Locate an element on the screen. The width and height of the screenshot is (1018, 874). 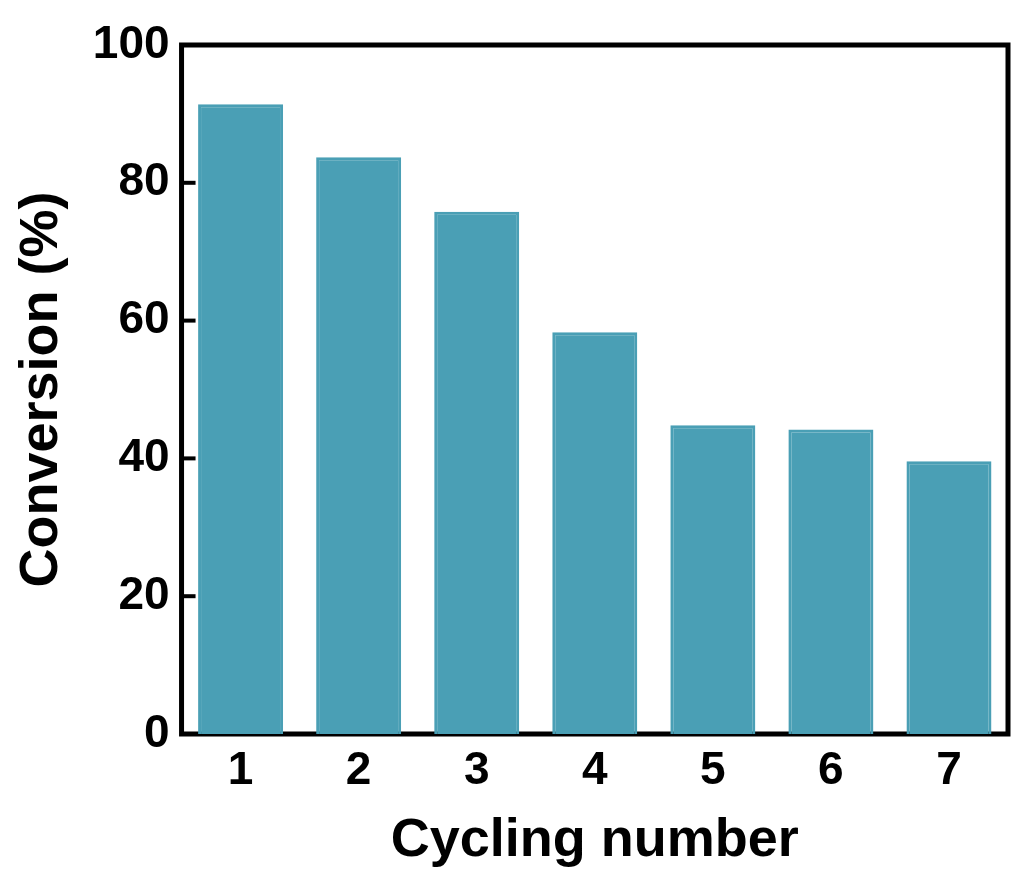
x-tick-label: 6 is located at coordinates (831, 768).